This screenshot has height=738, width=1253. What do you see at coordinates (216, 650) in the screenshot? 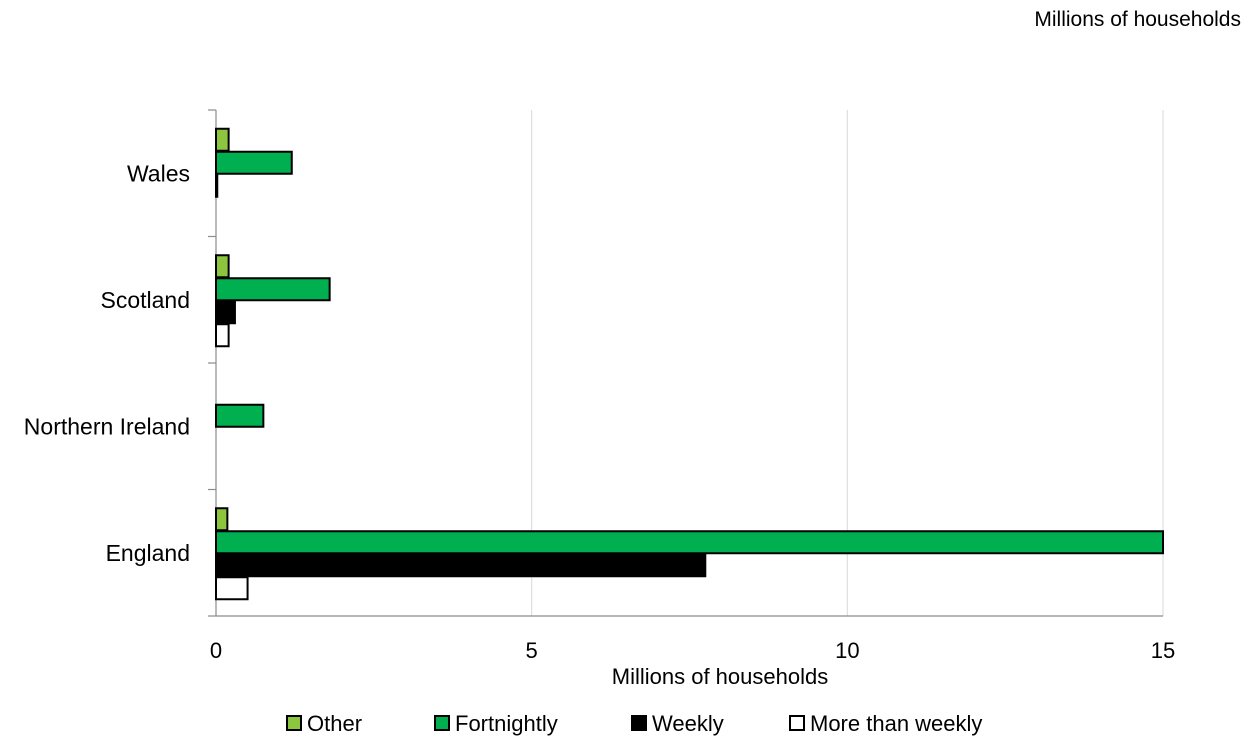
I see `x-tick-label: 0` at bounding box center [216, 650].